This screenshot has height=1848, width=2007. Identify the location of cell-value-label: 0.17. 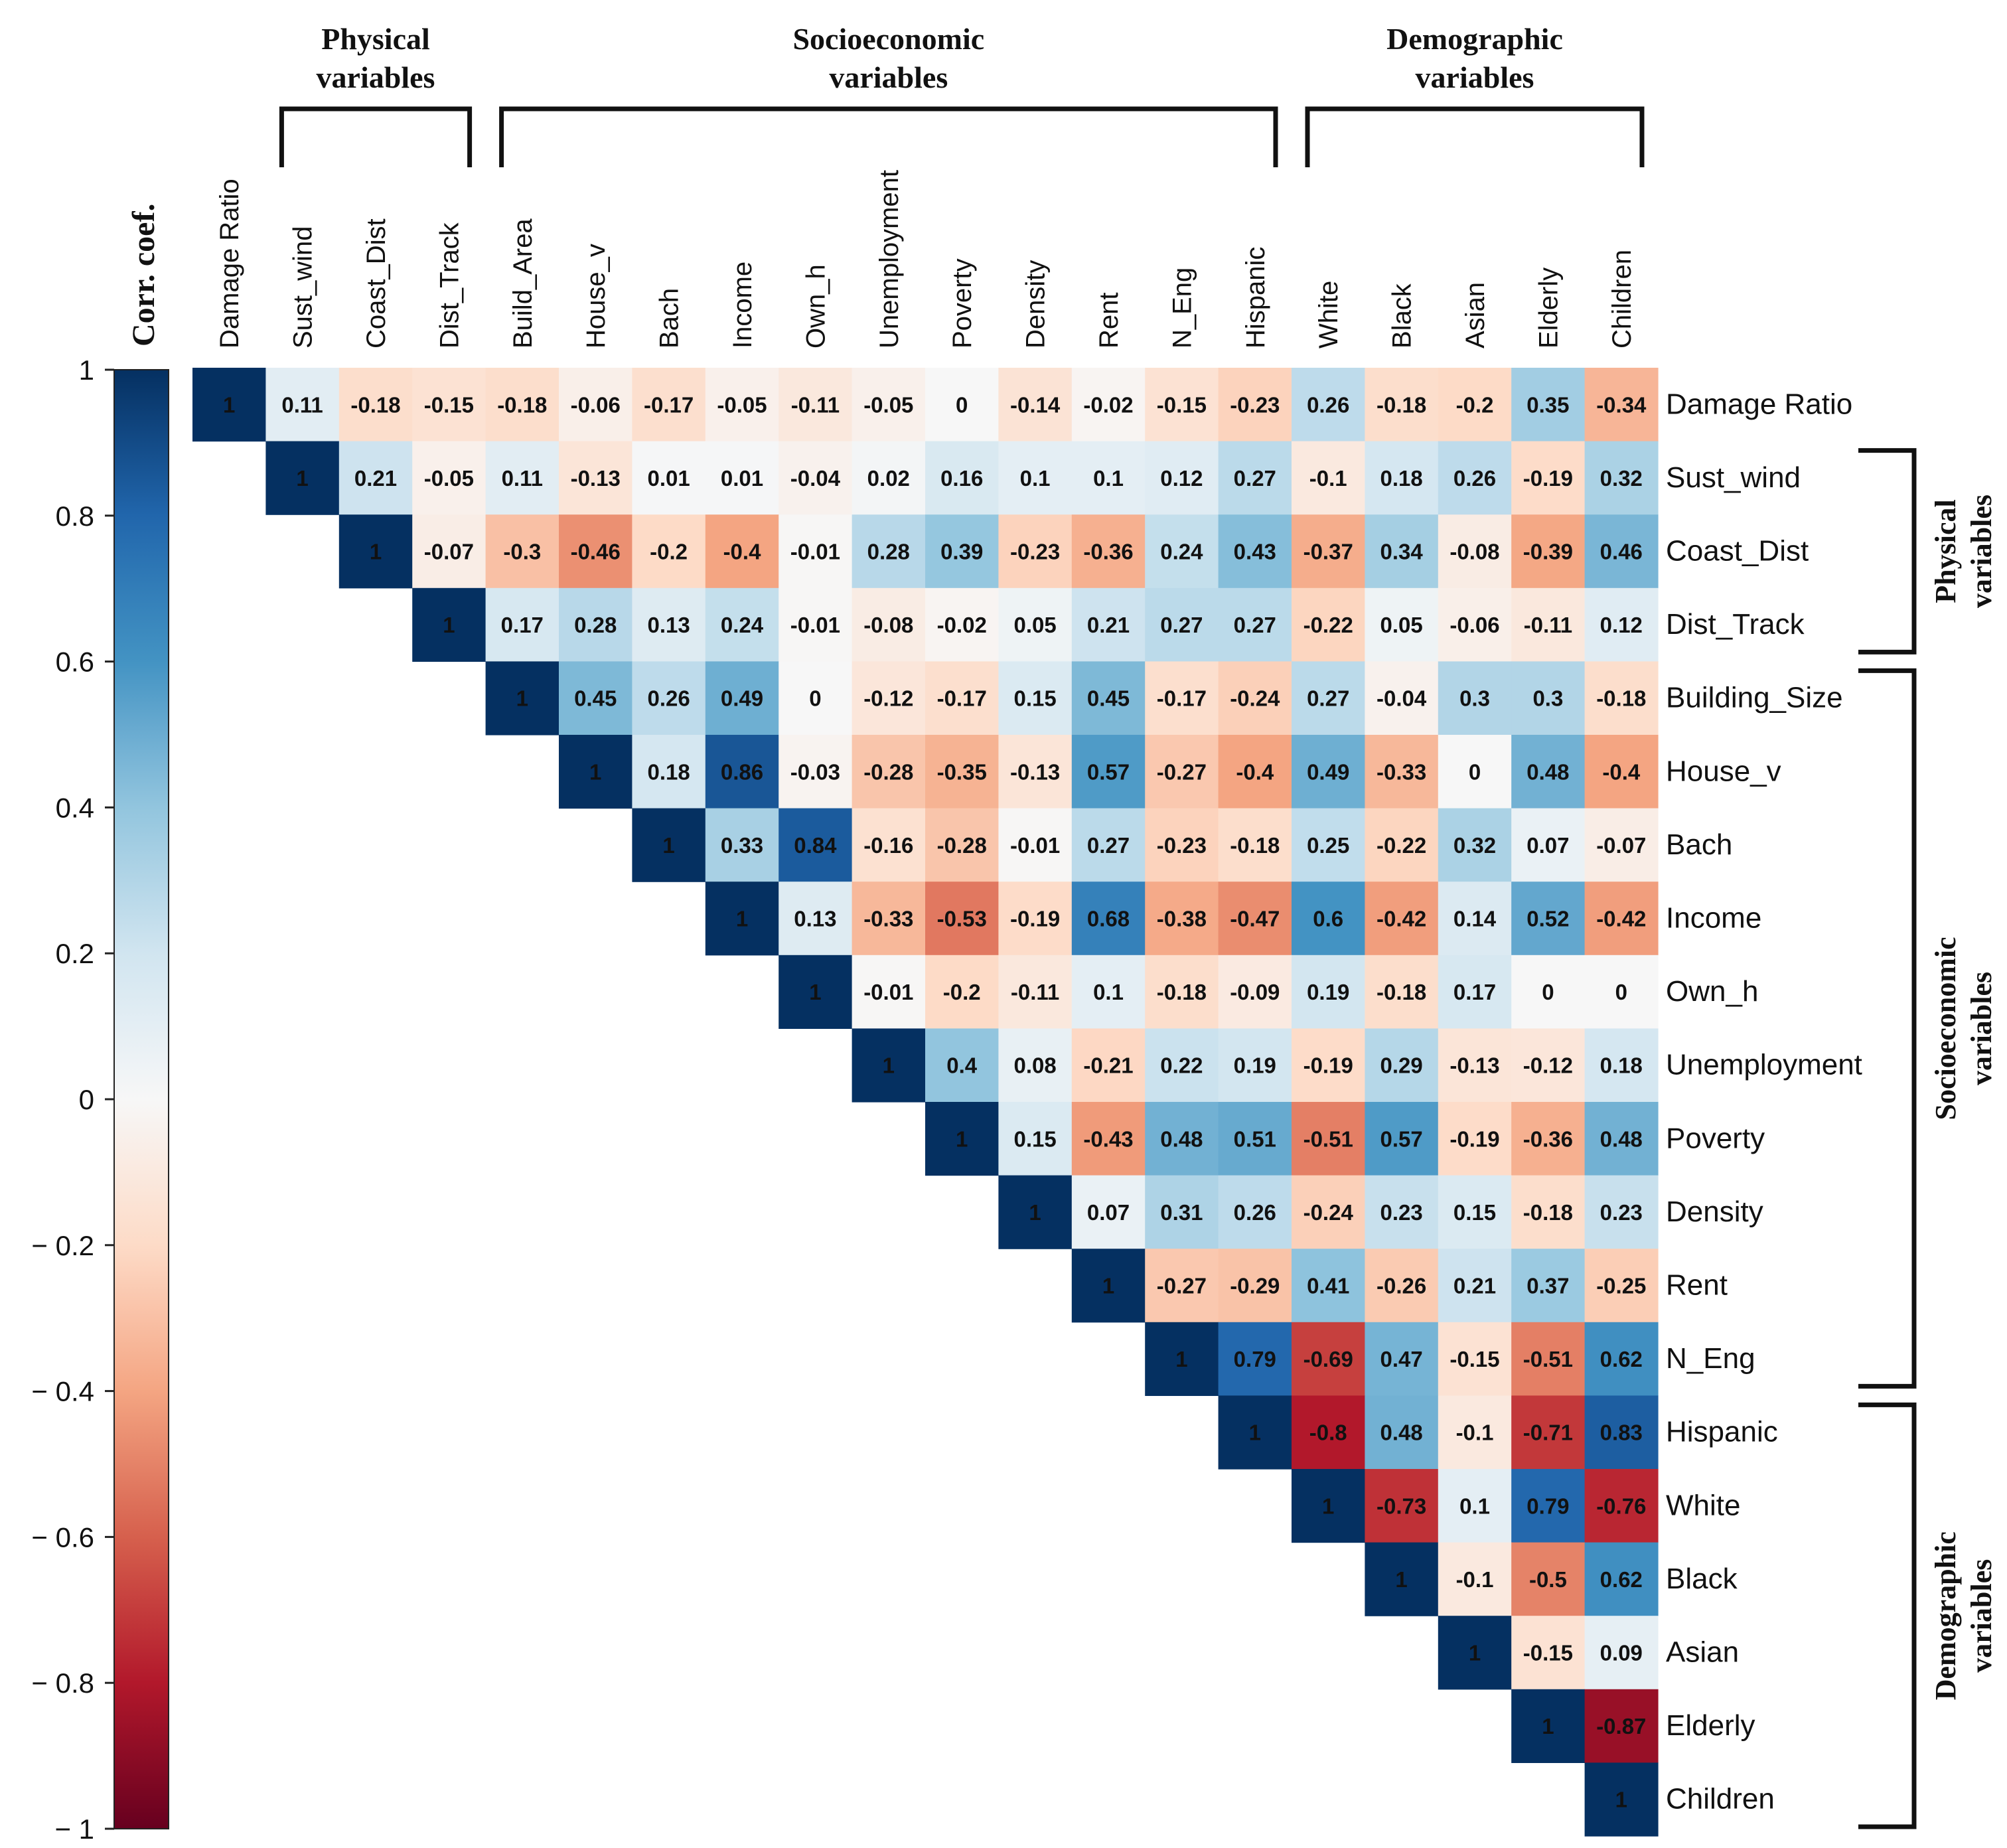
(522, 625).